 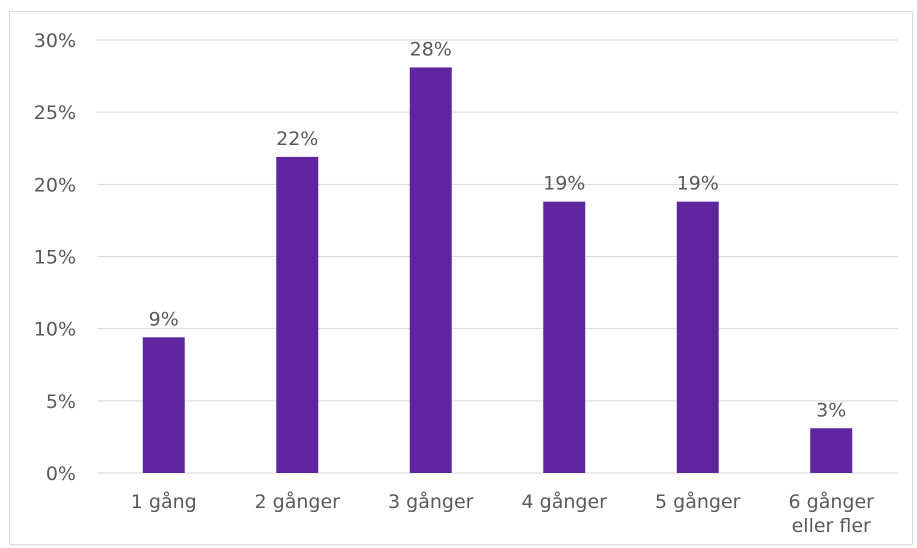 I want to click on y-tick-label-4: 20%, so click(x=55, y=185).